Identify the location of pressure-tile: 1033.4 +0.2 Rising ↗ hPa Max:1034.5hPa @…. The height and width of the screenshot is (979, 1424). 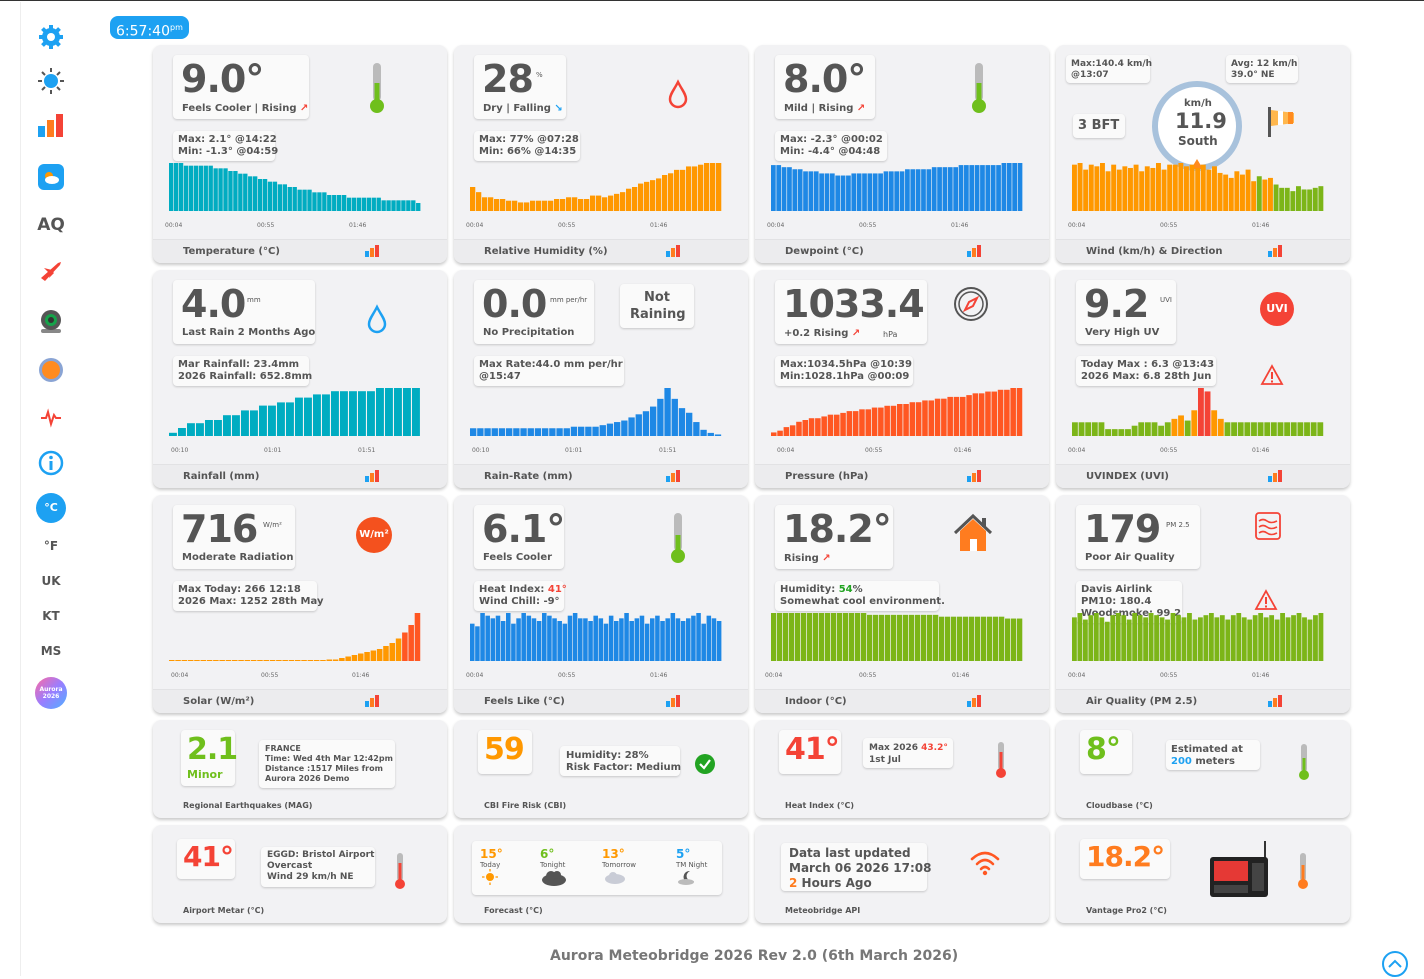
(902, 379).